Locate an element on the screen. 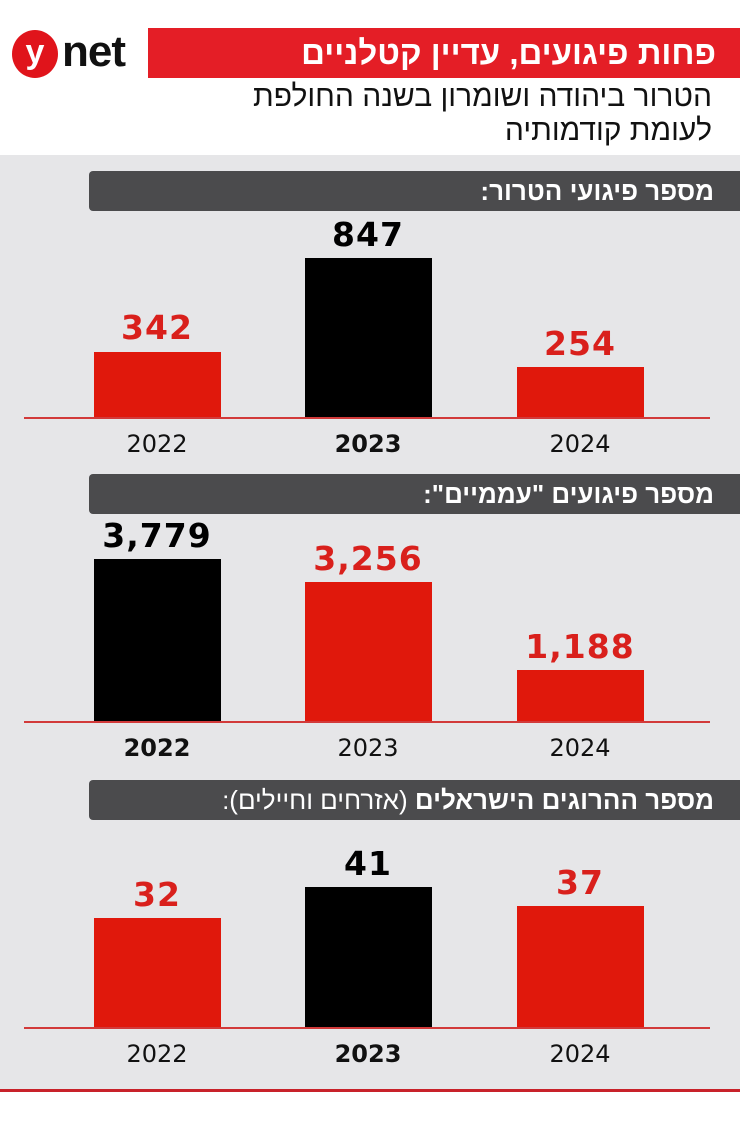  ynet-logo: y net is located at coordinates (77, 53).